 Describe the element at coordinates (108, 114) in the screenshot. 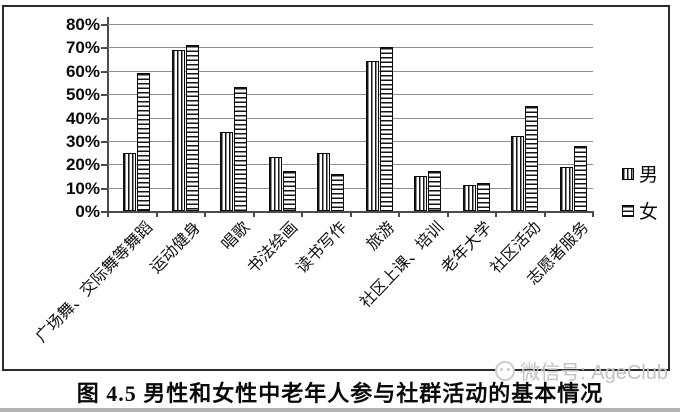

I see `y-axis` at that location.